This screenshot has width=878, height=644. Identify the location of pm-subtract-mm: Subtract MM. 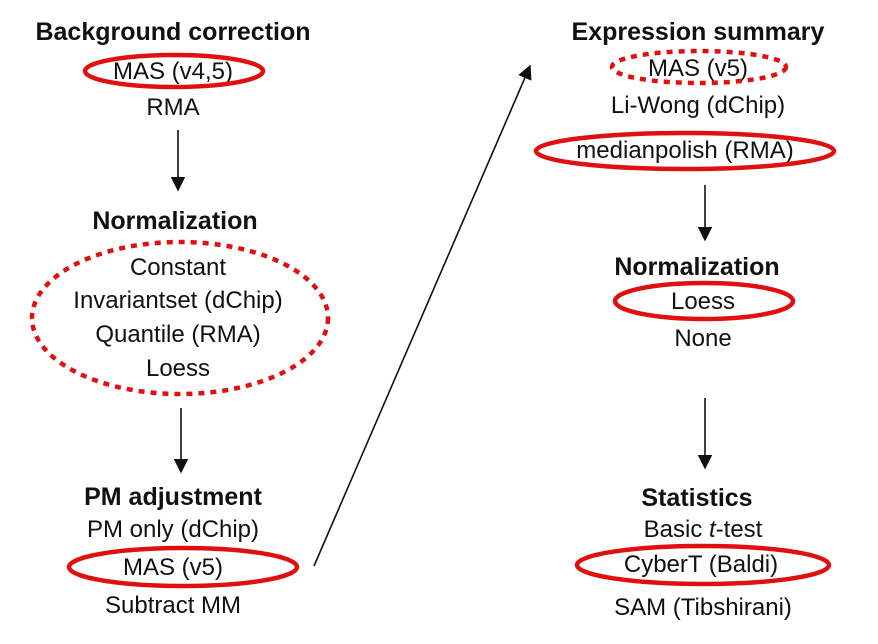
(173, 605).